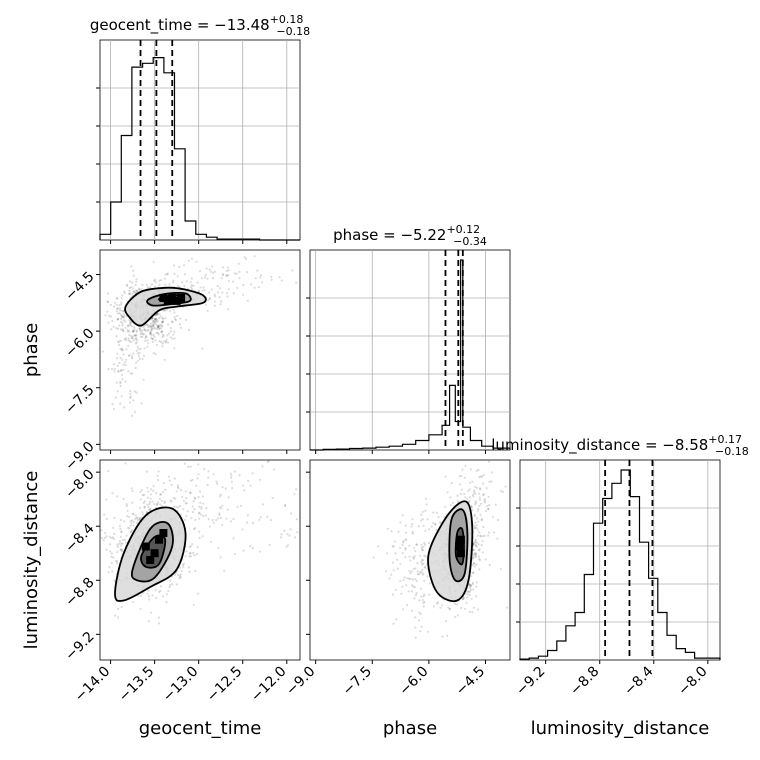 This screenshot has height=760, width=760. What do you see at coordinates (200, 140) in the screenshot?
I see `panel-frame` at bounding box center [200, 140].